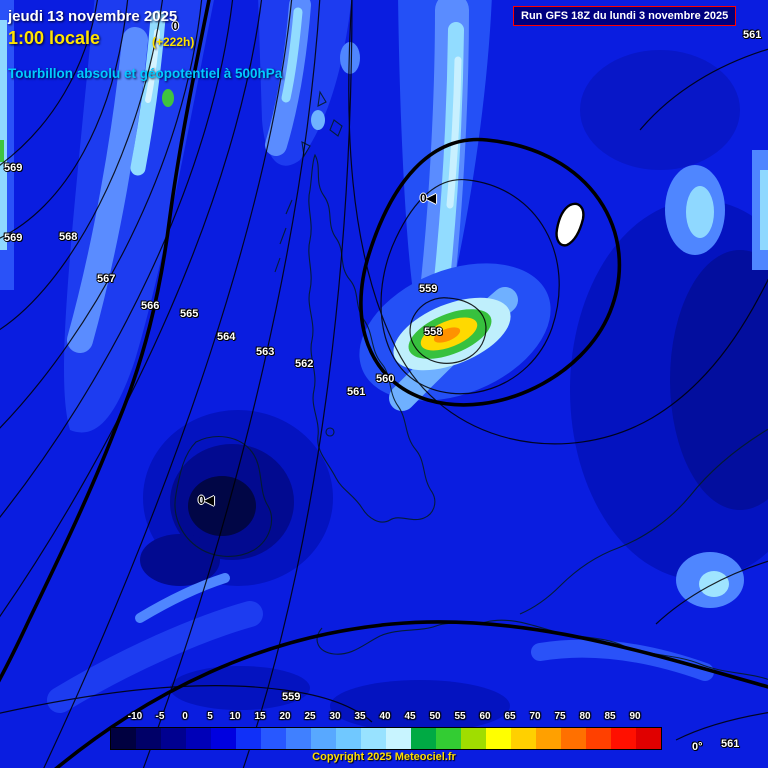 The height and width of the screenshot is (768, 768). I want to click on contour-label: 568, so click(68, 237).